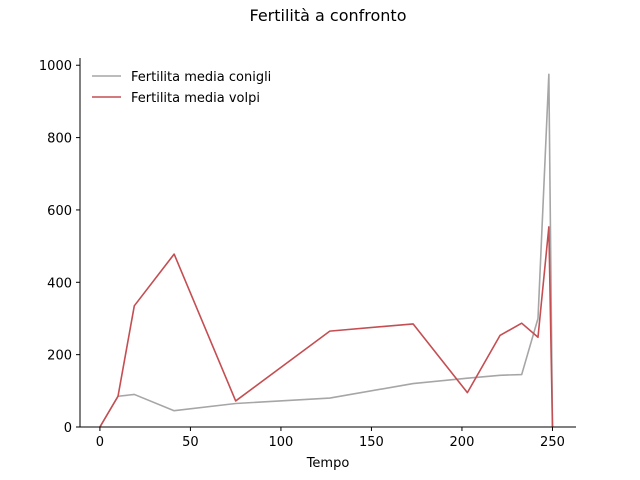  Describe the element at coordinates (55, 66) in the screenshot. I see `y-tick-label: 1000` at that location.